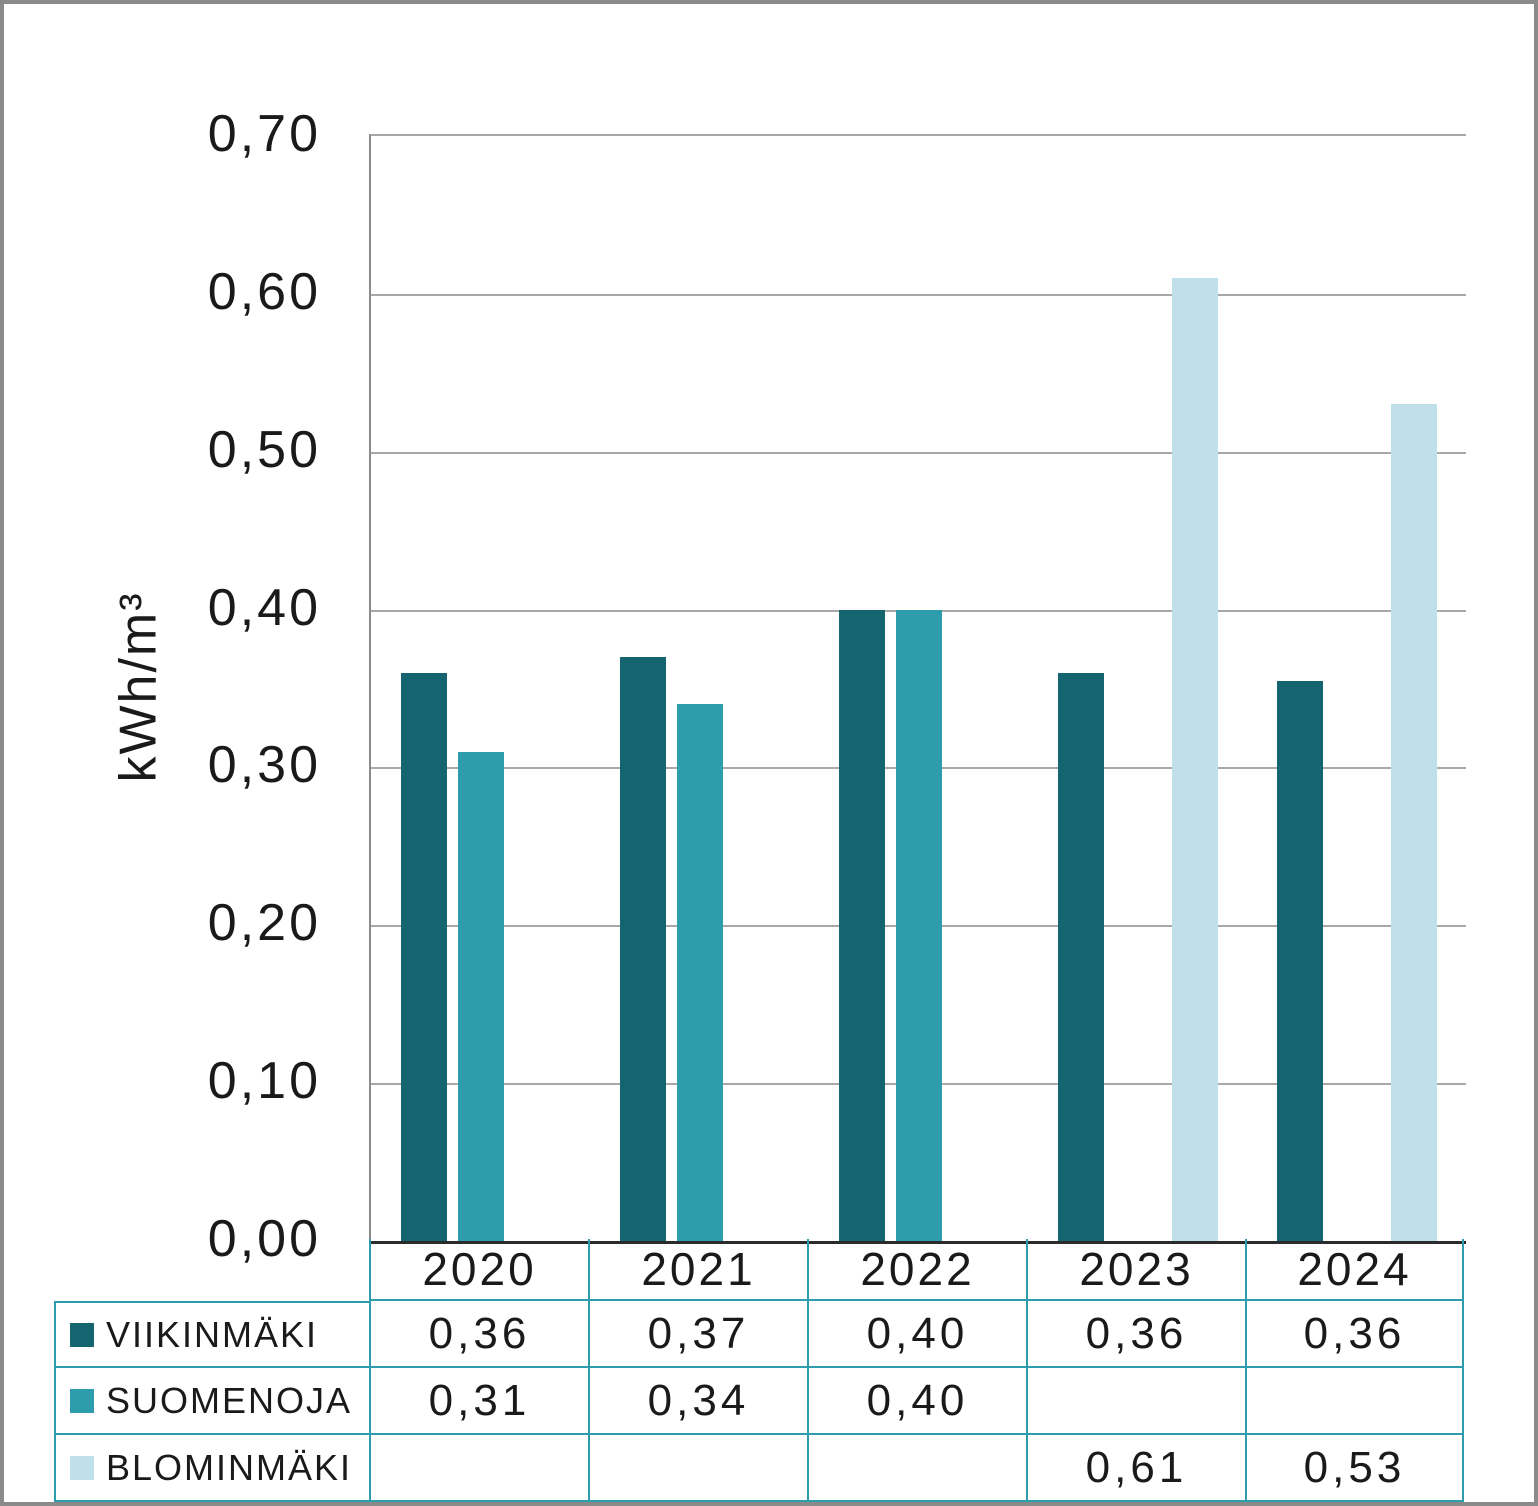 This screenshot has width=1538, height=1506. What do you see at coordinates (1354, 1334) in the screenshot?
I see `value-viikinmaki-2024: 0,36` at bounding box center [1354, 1334].